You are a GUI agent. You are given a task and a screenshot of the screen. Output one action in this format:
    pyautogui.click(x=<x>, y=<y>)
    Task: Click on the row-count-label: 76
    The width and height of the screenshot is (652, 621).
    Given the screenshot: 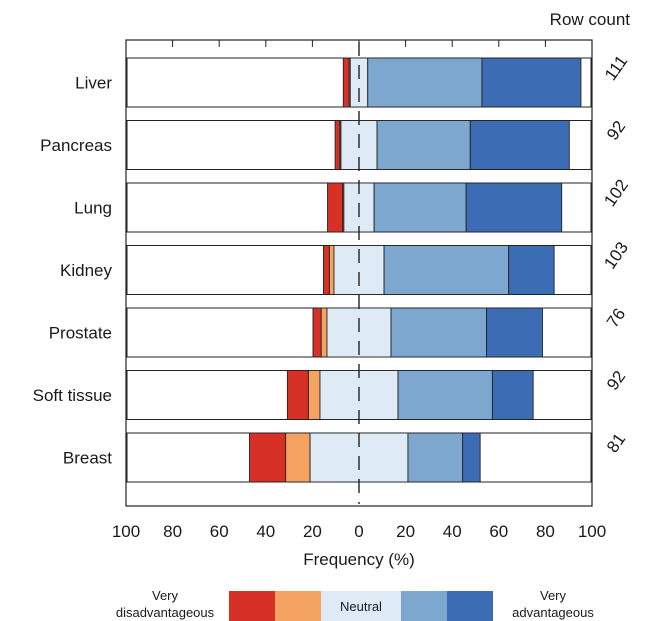 What is the action you would take?
    pyautogui.click(x=616, y=318)
    